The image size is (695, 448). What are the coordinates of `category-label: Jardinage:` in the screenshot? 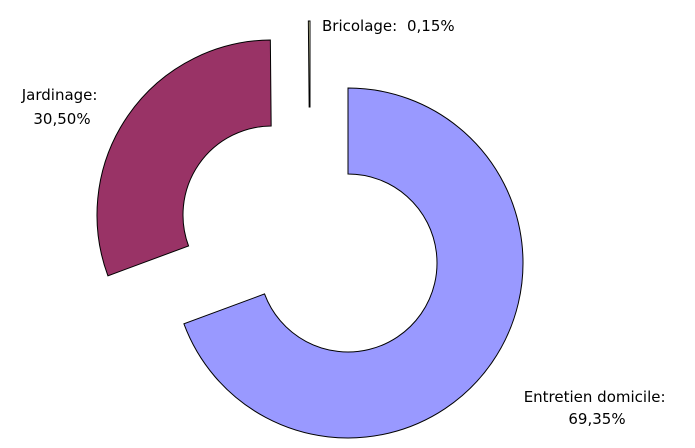 It's located at (59, 95).